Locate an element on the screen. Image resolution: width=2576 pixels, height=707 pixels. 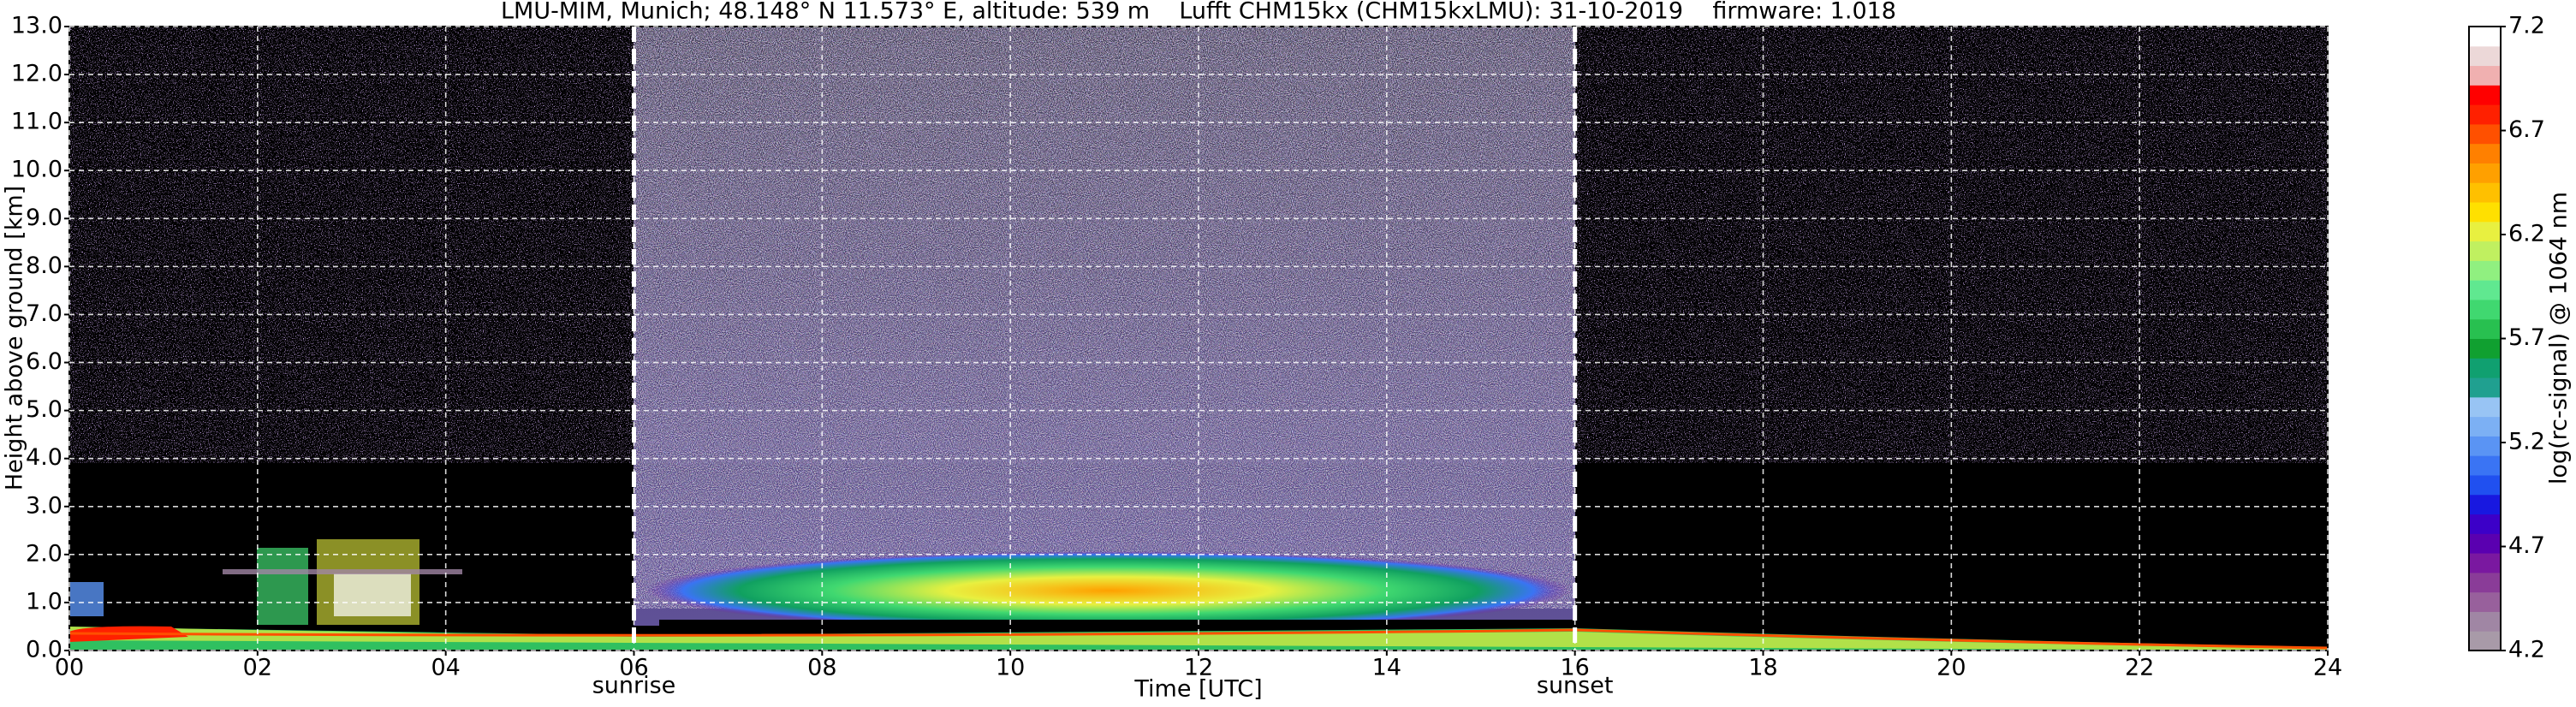
y-tick-label: 12.0 is located at coordinates (36, 74).